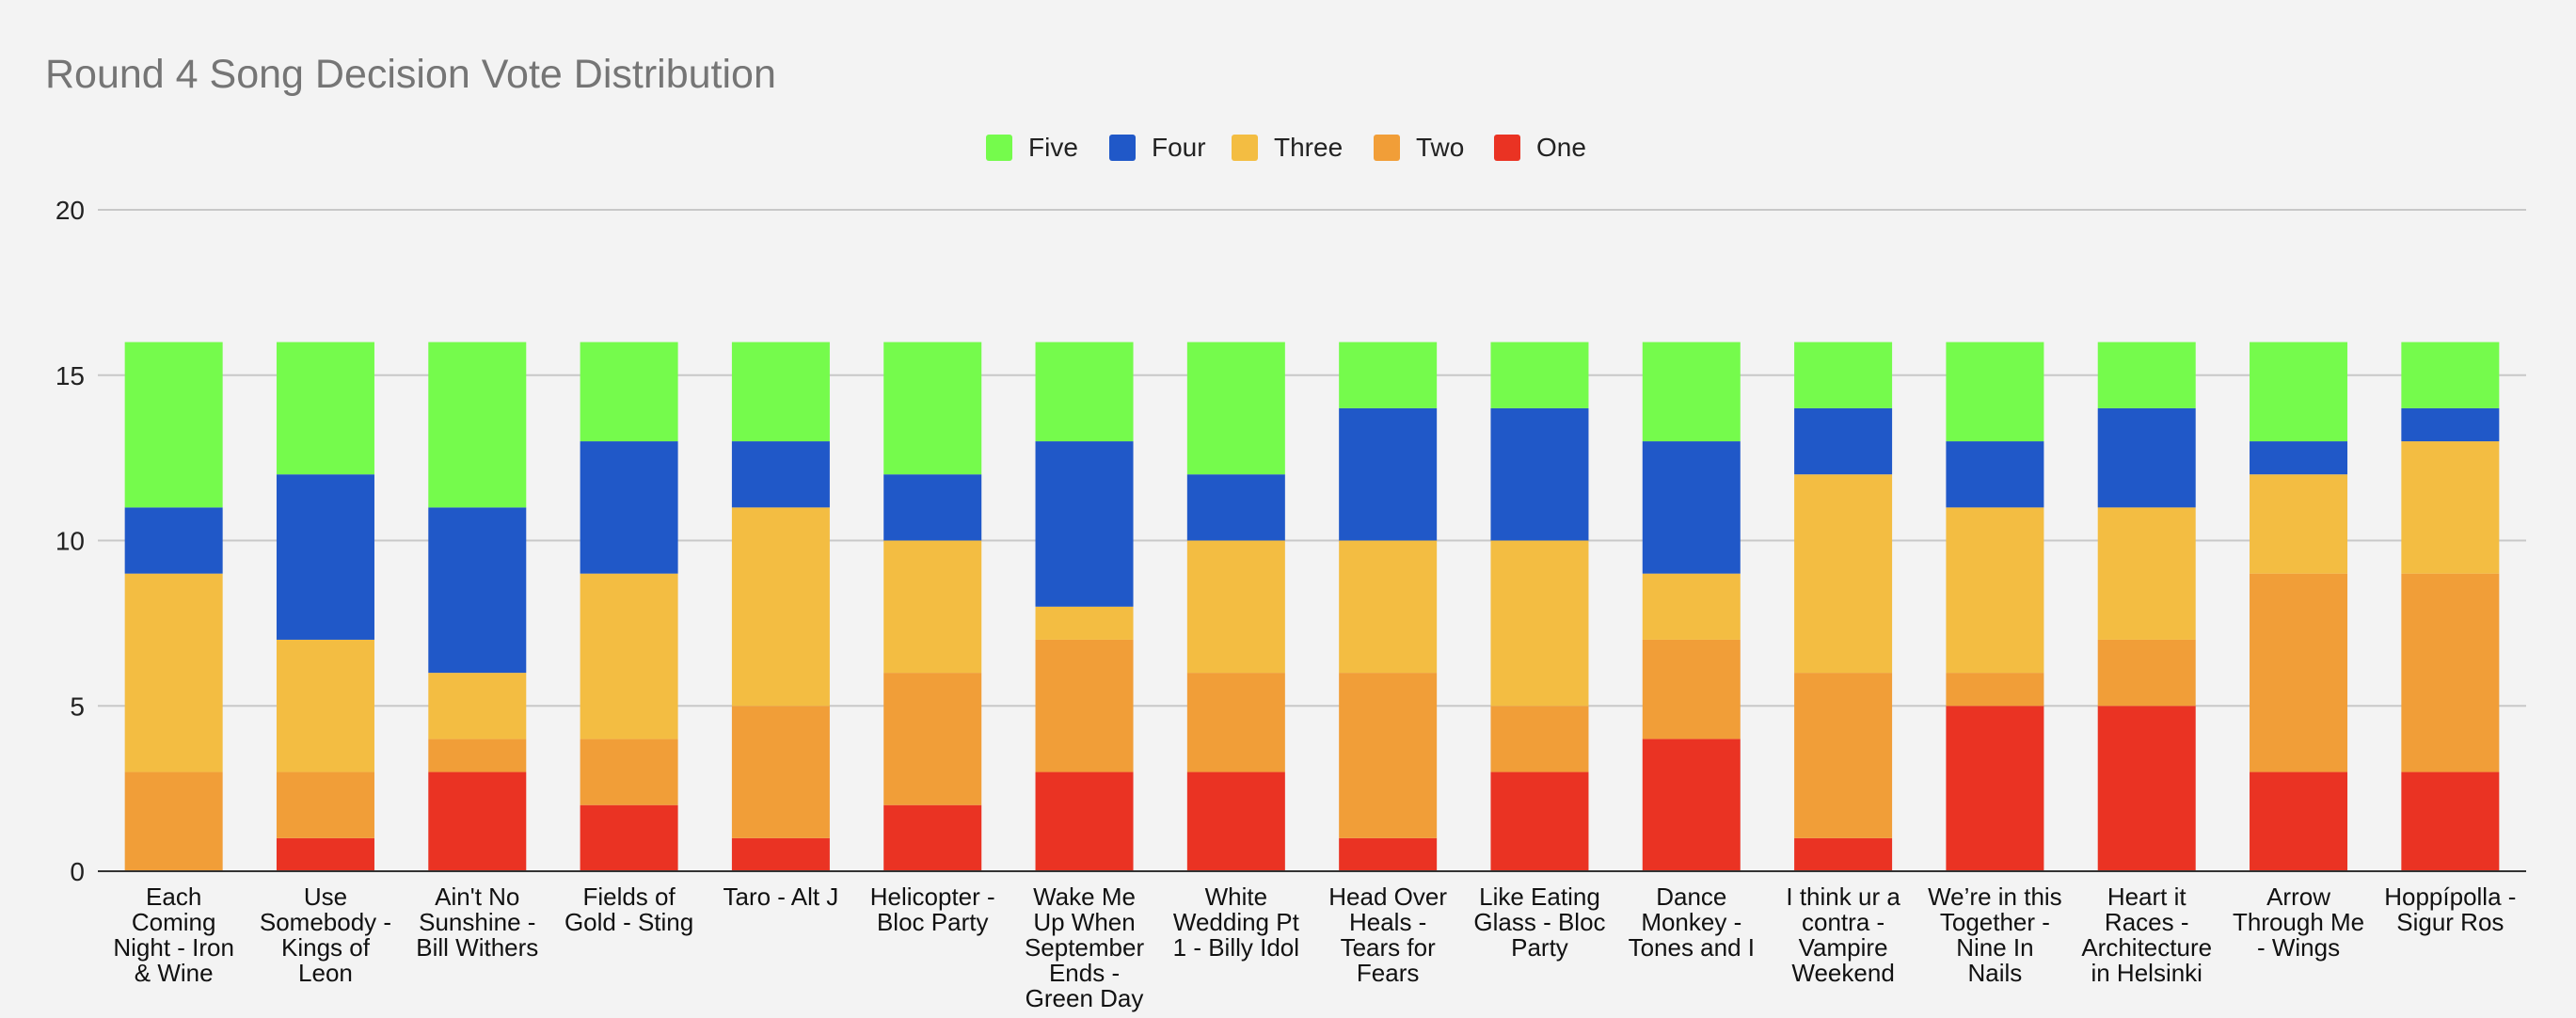 Image resolution: width=2576 pixels, height=1018 pixels. I want to click on x-tick-label-line: Party, so click(1540, 947).